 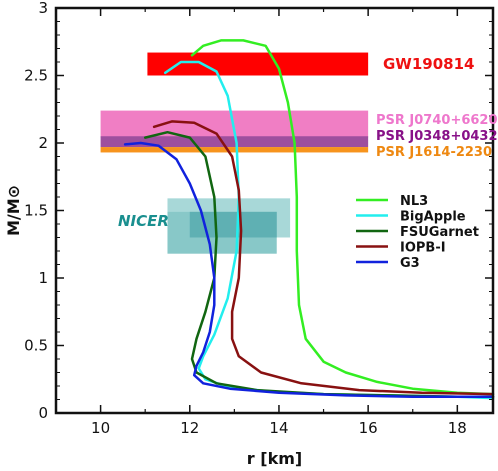 What do you see at coordinates (100, 428) in the screenshot?
I see `x-tick-label: 10` at bounding box center [100, 428].